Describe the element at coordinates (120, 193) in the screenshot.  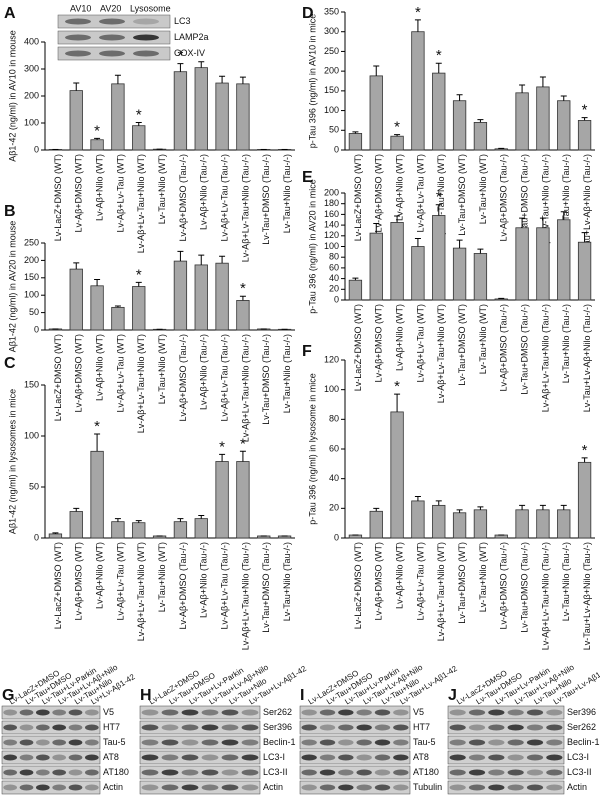
I see `x-tick-label: Lv-Aβ+Lv-Tau (WT)` at that location.